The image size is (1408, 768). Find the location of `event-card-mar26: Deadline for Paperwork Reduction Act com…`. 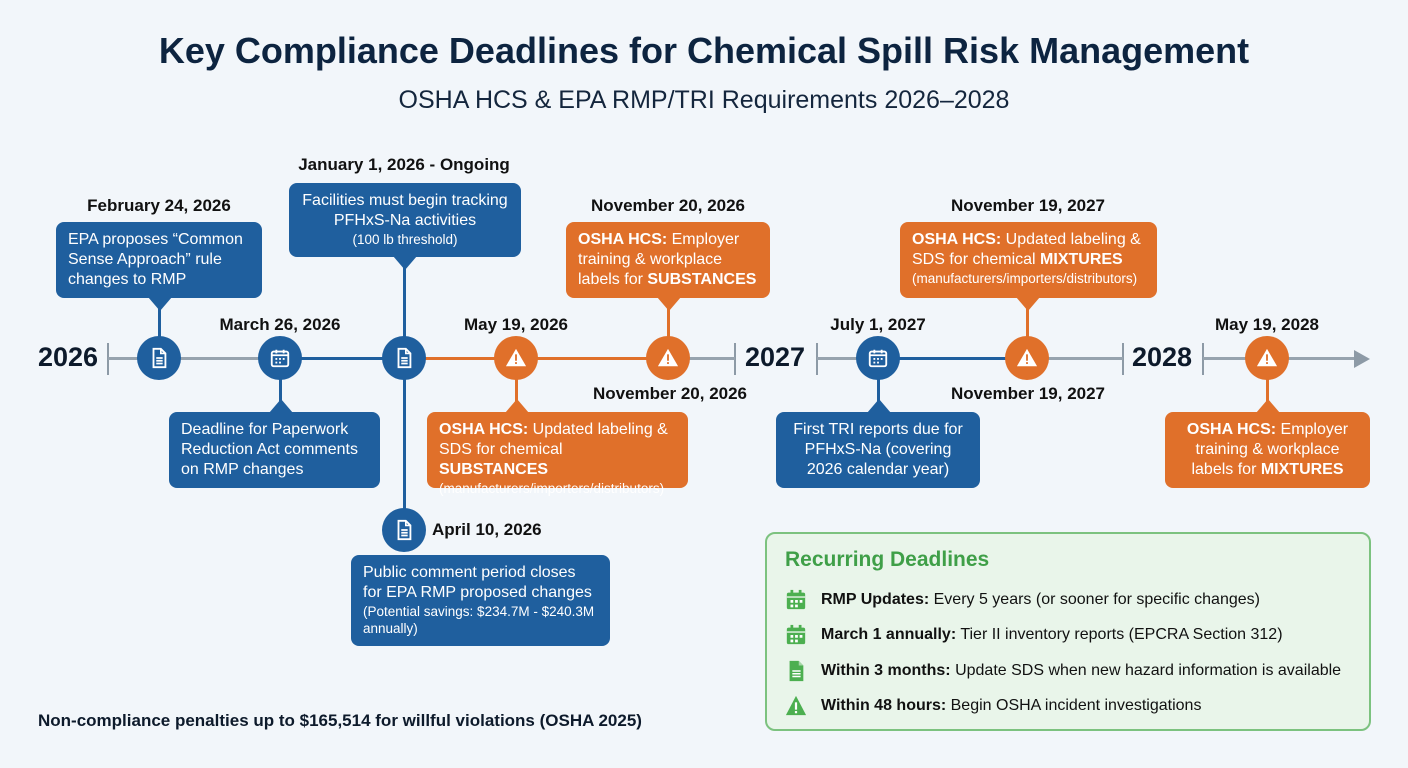

event-card-mar26: Deadline for Paperwork Reduction Act com… is located at coordinates (274, 450).